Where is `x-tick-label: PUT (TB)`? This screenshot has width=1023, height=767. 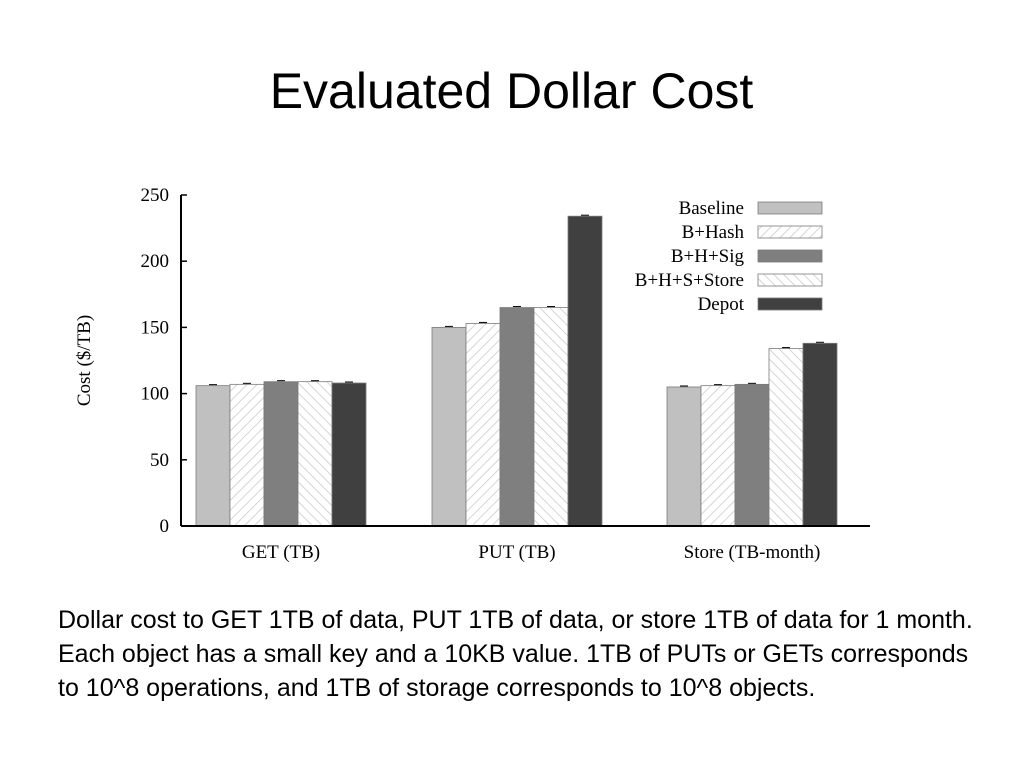
x-tick-label: PUT (TB) is located at coordinates (516, 552).